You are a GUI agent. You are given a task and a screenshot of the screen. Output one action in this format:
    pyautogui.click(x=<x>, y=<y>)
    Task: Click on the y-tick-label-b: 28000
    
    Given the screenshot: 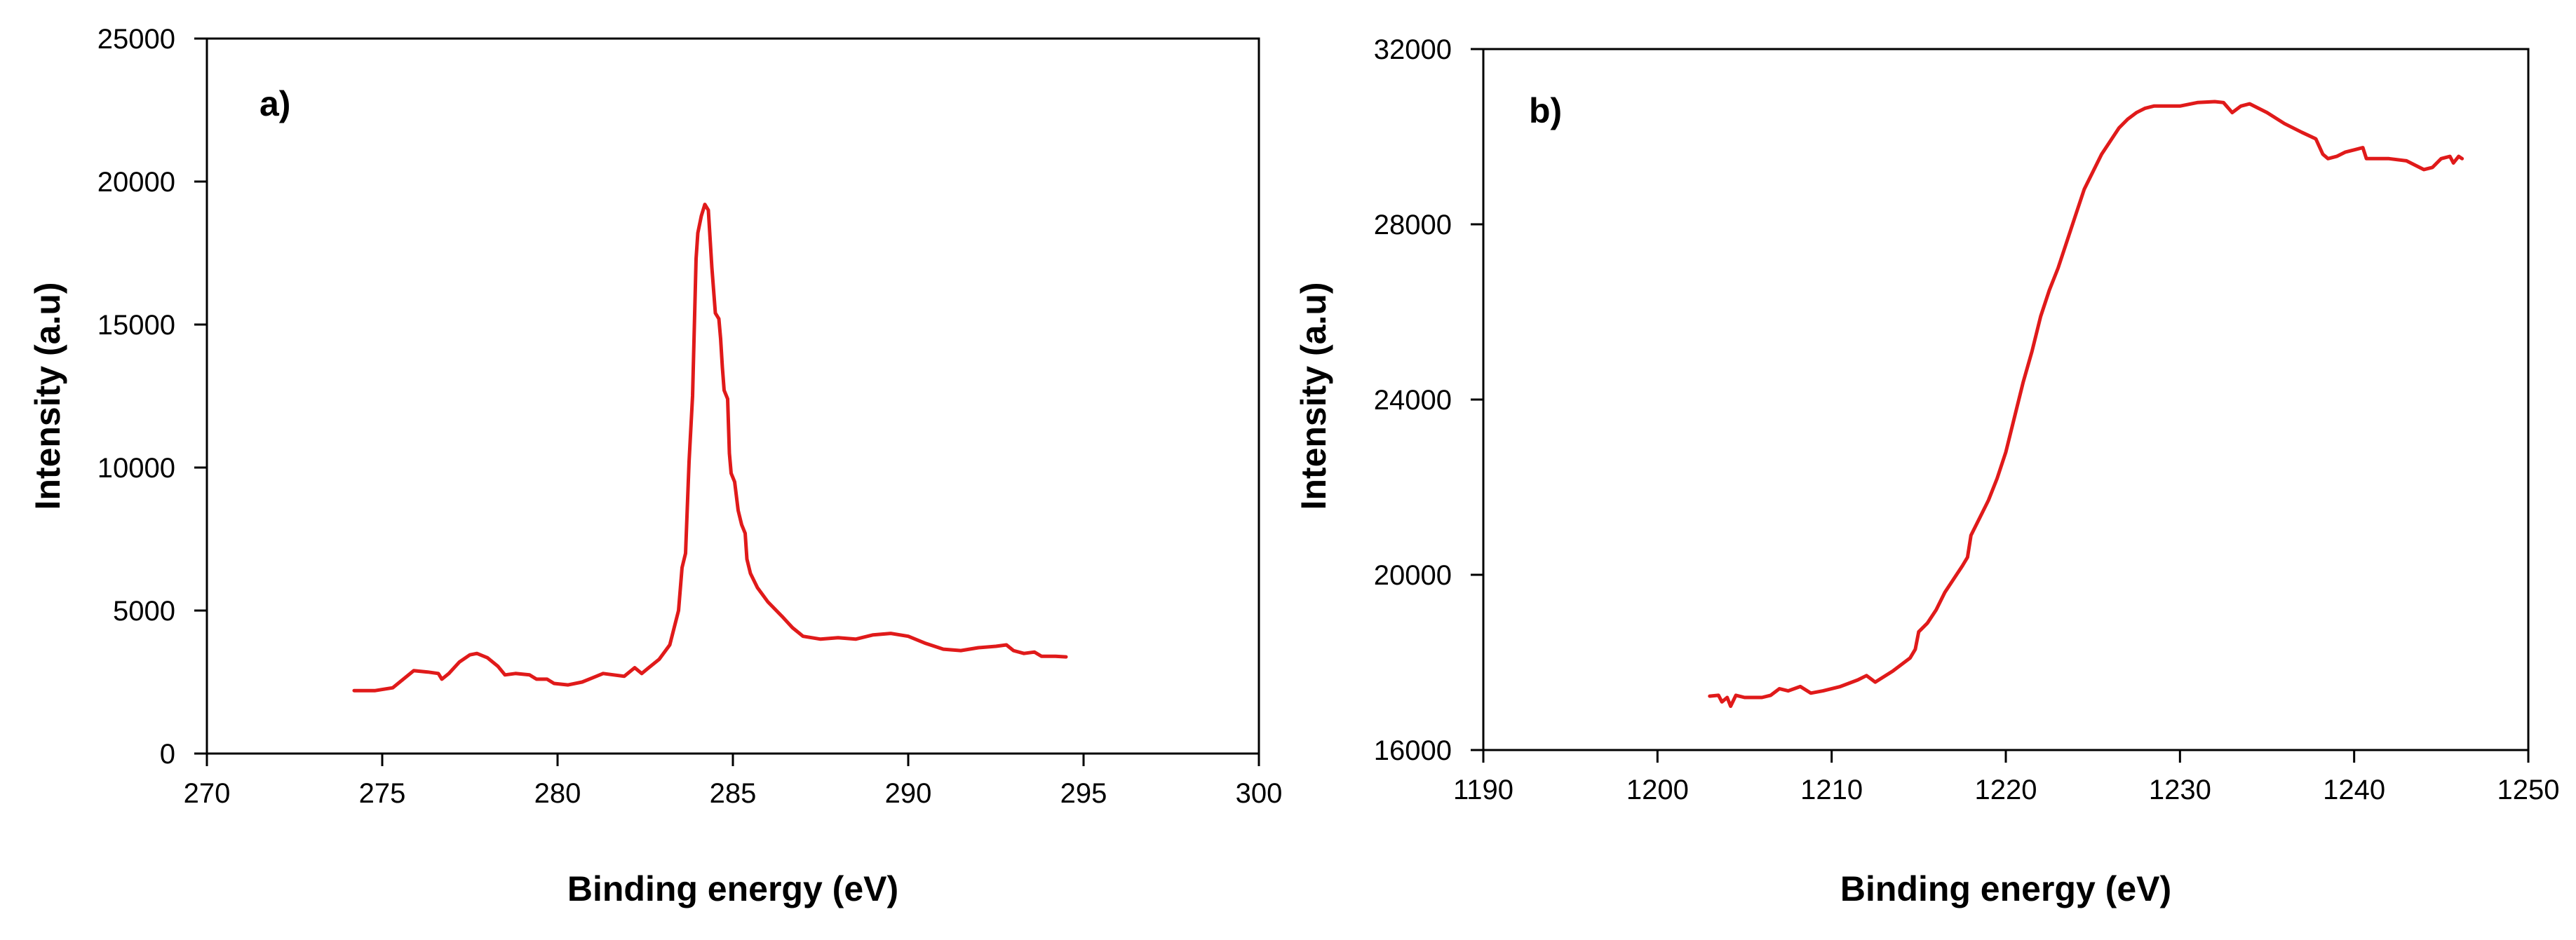 What is the action you would take?
    pyautogui.click(x=1413, y=225)
    